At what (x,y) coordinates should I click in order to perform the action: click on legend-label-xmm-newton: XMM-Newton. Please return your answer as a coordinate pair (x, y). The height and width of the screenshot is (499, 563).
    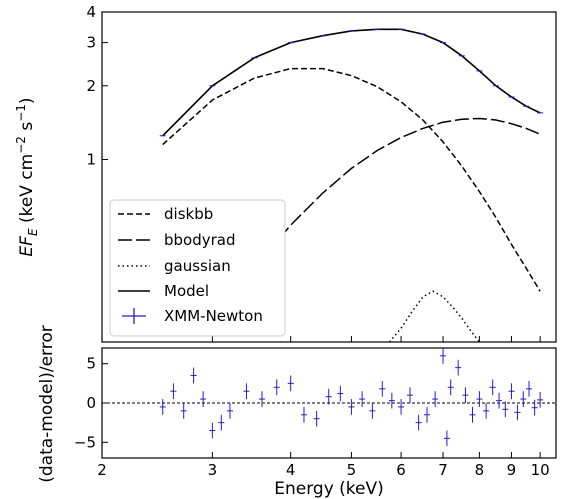
    Looking at the image, I should click on (213, 316).